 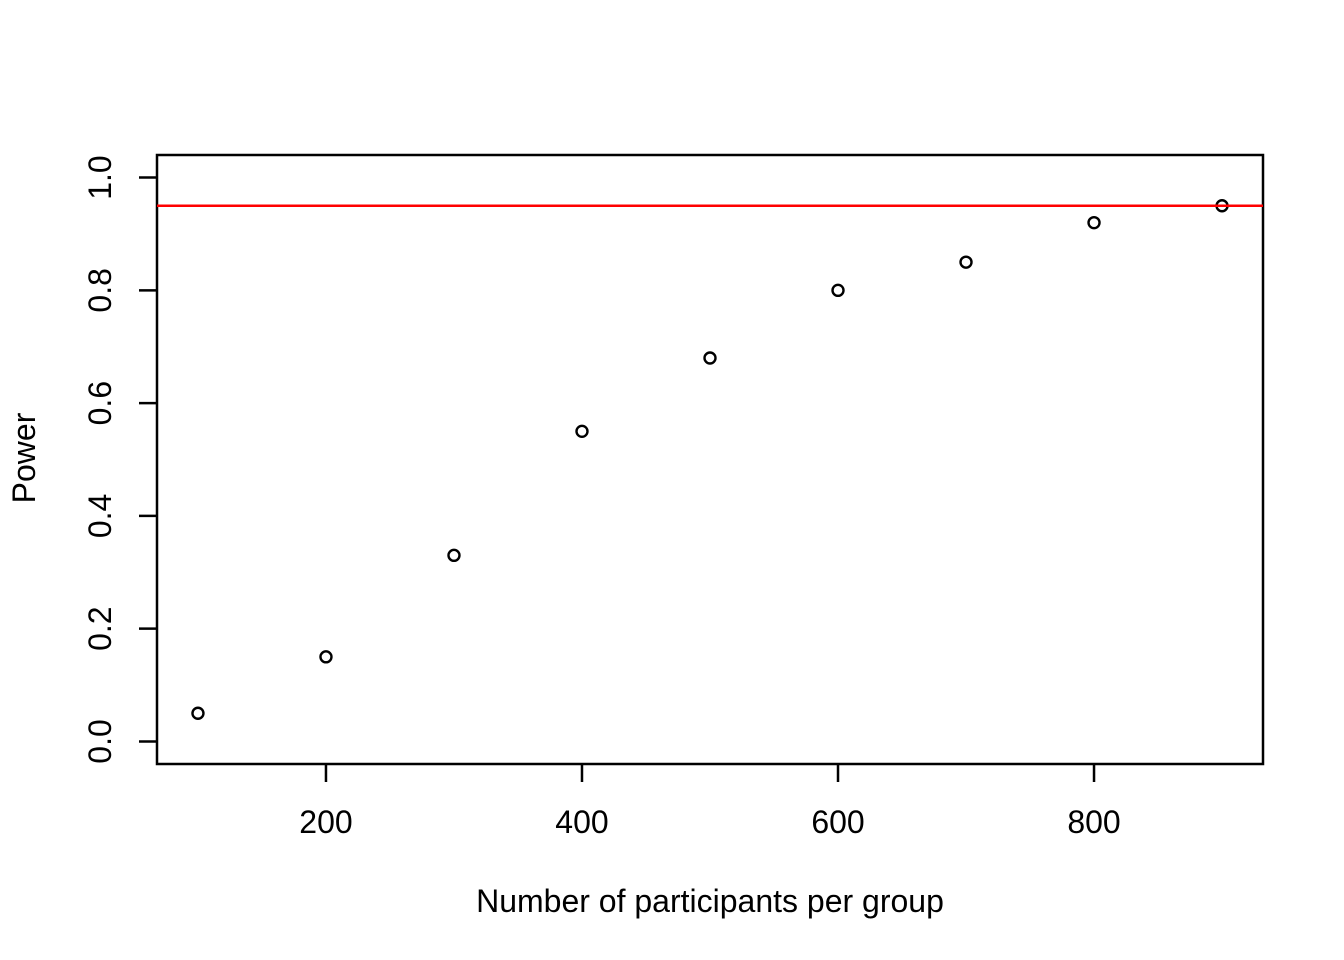 I want to click on y-axis-label: Power, so click(x=24, y=458).